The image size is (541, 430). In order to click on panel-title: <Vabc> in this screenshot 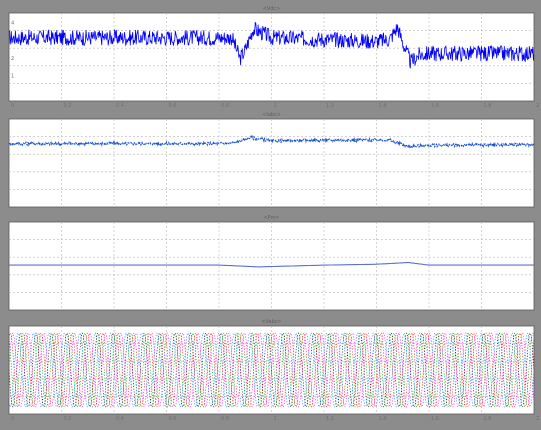, I will do `click(271, 322)`.